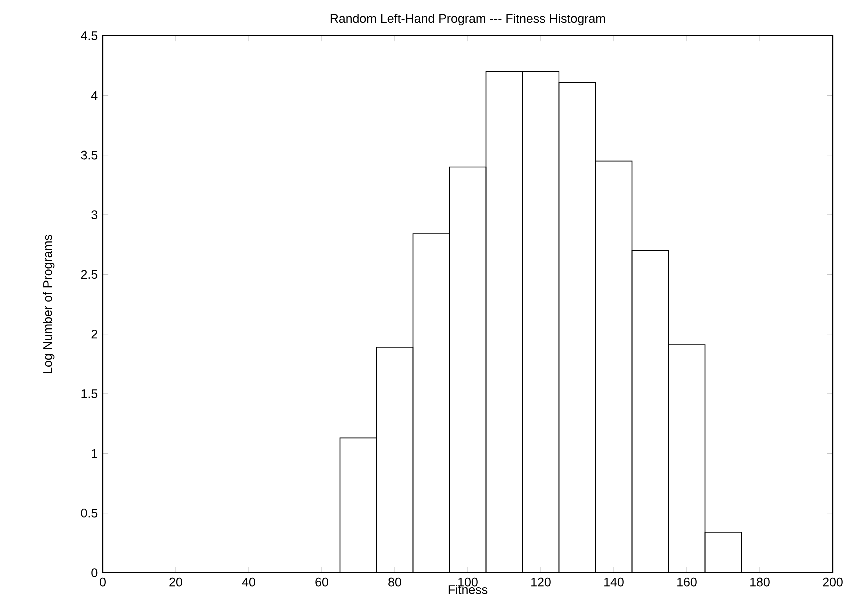 The height and width of the screenshot is (615, 849). I want to click on y-tick-label: 1.5, so click(90, 394).